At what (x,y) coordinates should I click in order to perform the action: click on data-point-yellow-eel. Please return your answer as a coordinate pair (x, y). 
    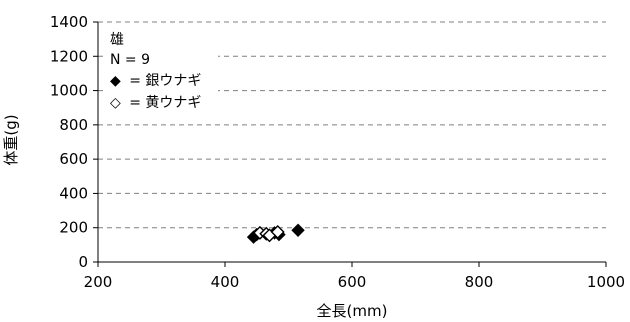
    Looking at the image, I should click on (277, 232).